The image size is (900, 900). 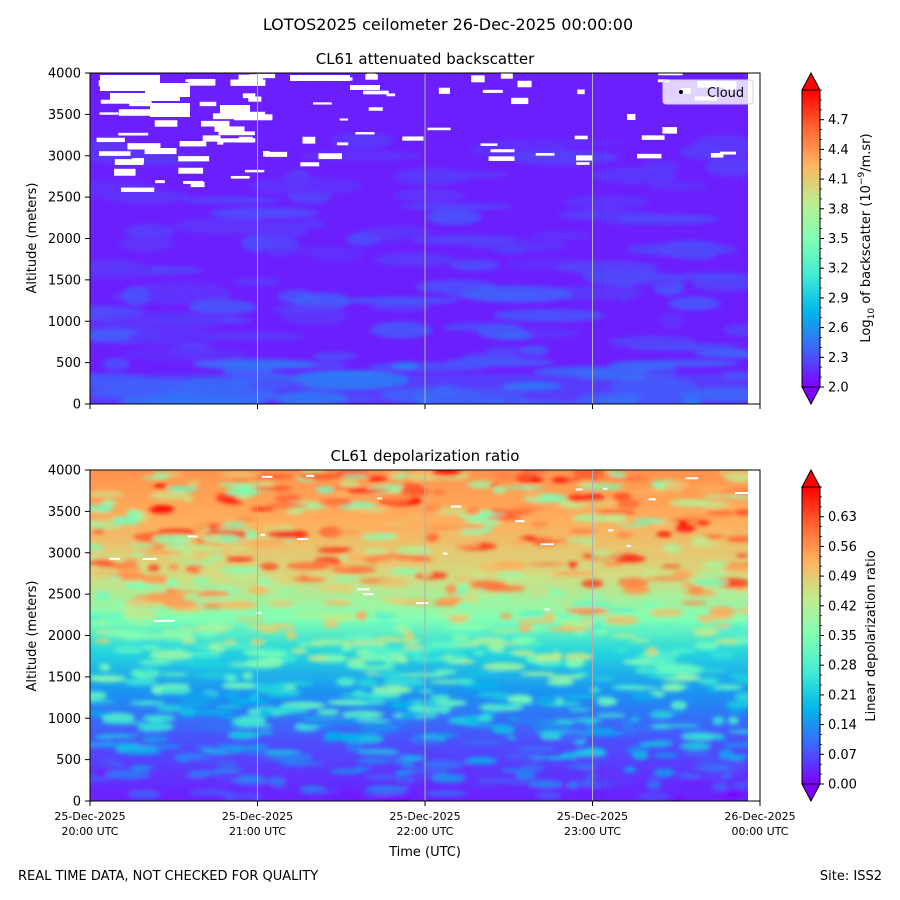 What do you see at coordinates (681, 92) in the screenshot?
I see `legend-cloud-marker` at bounding box center [681, 92].